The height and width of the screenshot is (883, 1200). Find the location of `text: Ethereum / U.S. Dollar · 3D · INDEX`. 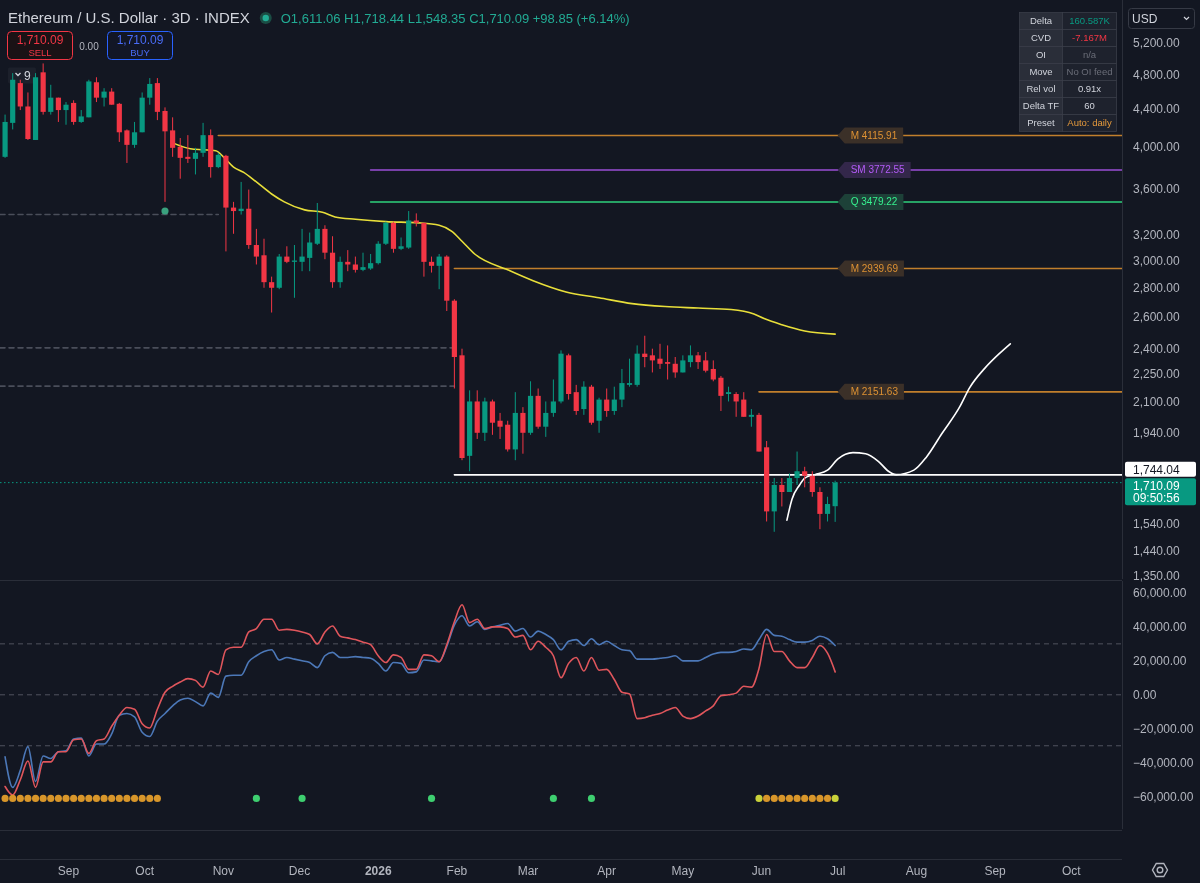

text: Ethereum / U.S. Dollar · 3D · INDEX is located at coordinates (129, 18).